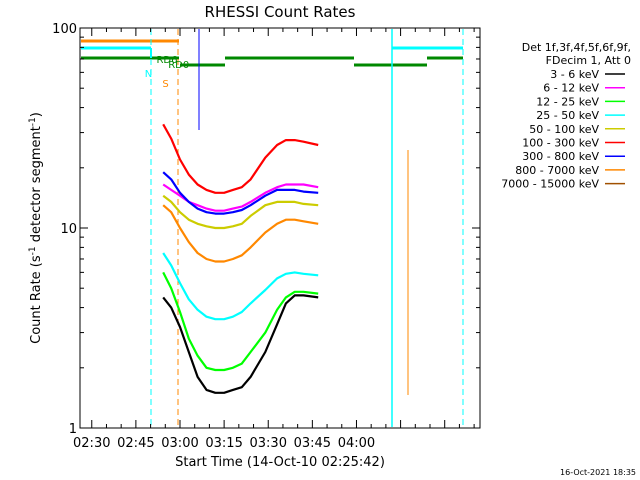 Image resolution: width=640 pixels, height=480 pixels. I want to click on legend-header: Det 1f,3f,4f,5f,6f,9f,, so click(576, 47).